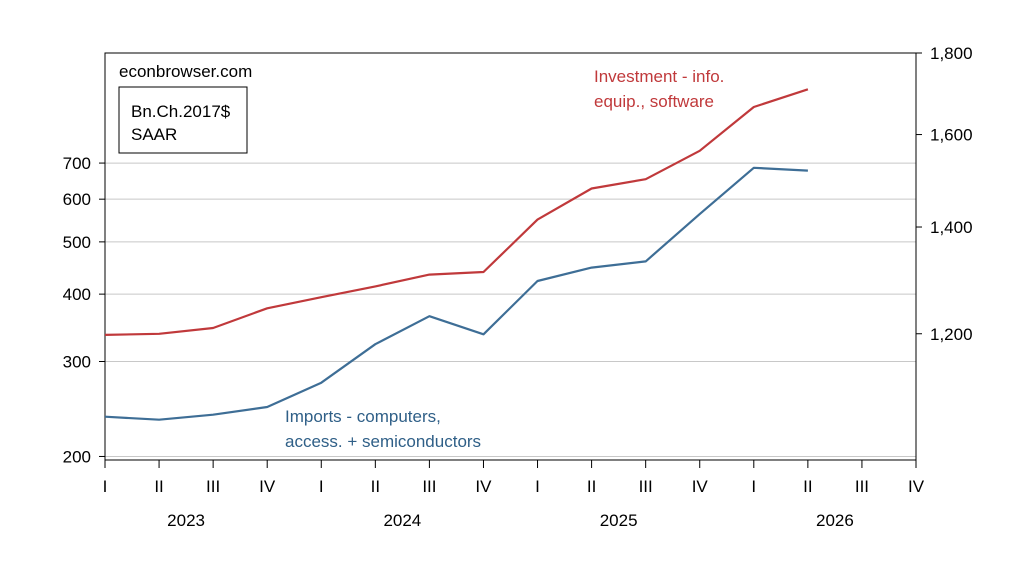  I want to click on left-axis-tick-label: 300, so click(77, 362).